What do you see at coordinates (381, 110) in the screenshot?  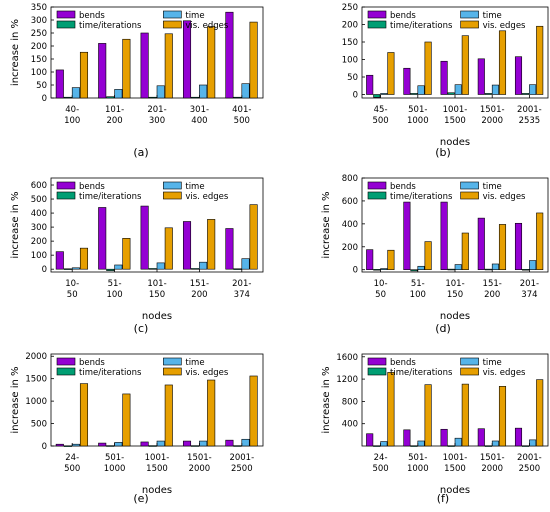 I see `x-tick-label: 45-` at bounding box center [381, 110].